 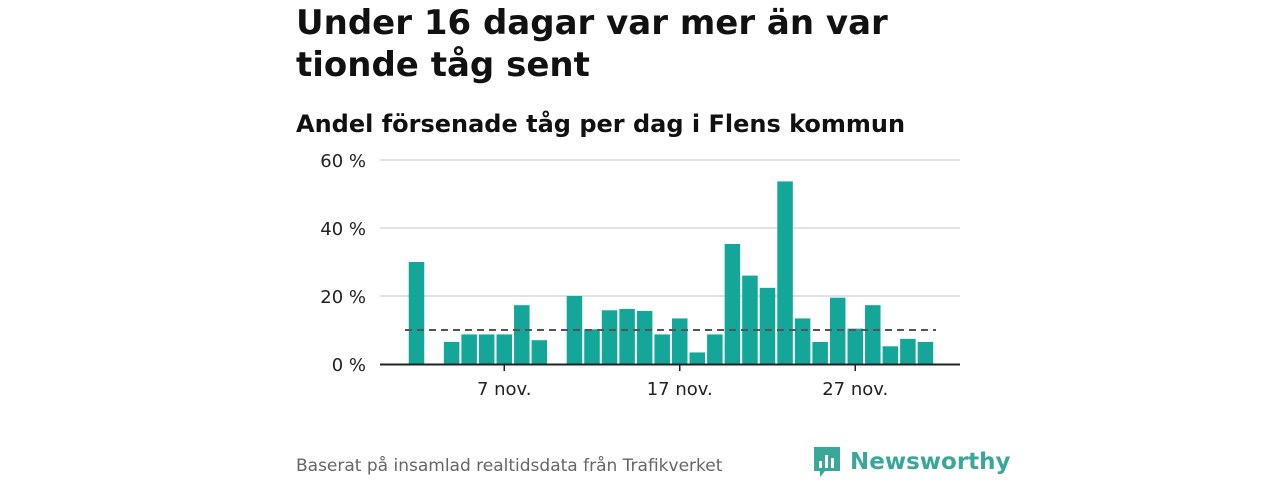 What do you see at coordinates (343, 161) in the screenshot?
I see `y-tick-label: 60 %` at bounding box center [343, 161].